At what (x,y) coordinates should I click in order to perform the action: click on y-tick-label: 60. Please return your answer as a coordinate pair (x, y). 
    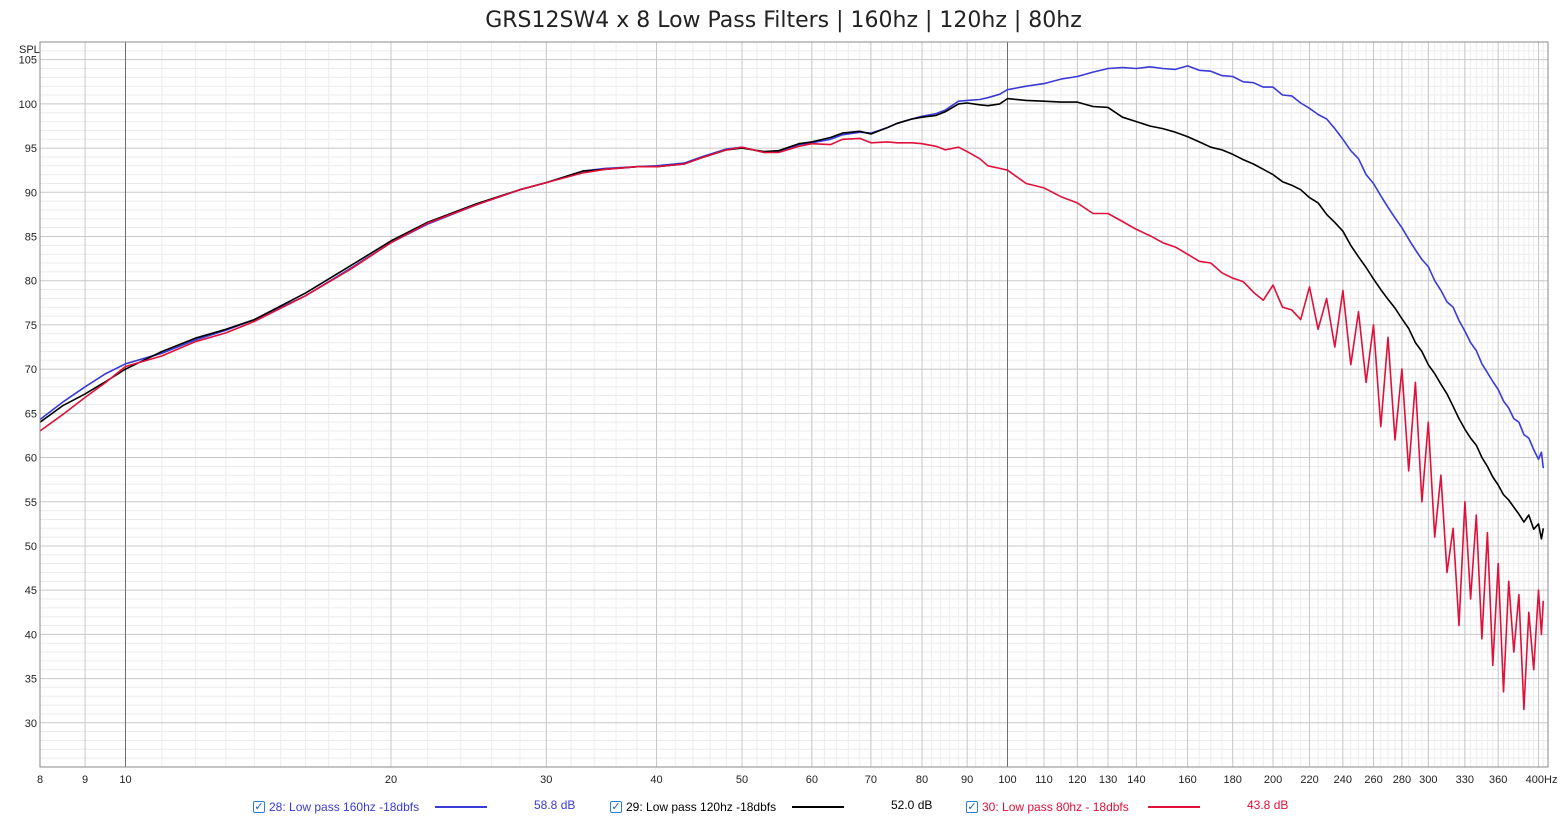
    Looking at the image, I should click on (31, 459).